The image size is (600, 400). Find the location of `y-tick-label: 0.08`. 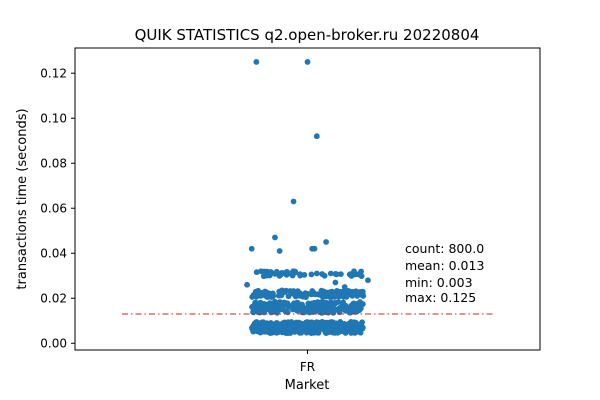

y-tick-label: 0.08 is located at coordinates (53, 164).